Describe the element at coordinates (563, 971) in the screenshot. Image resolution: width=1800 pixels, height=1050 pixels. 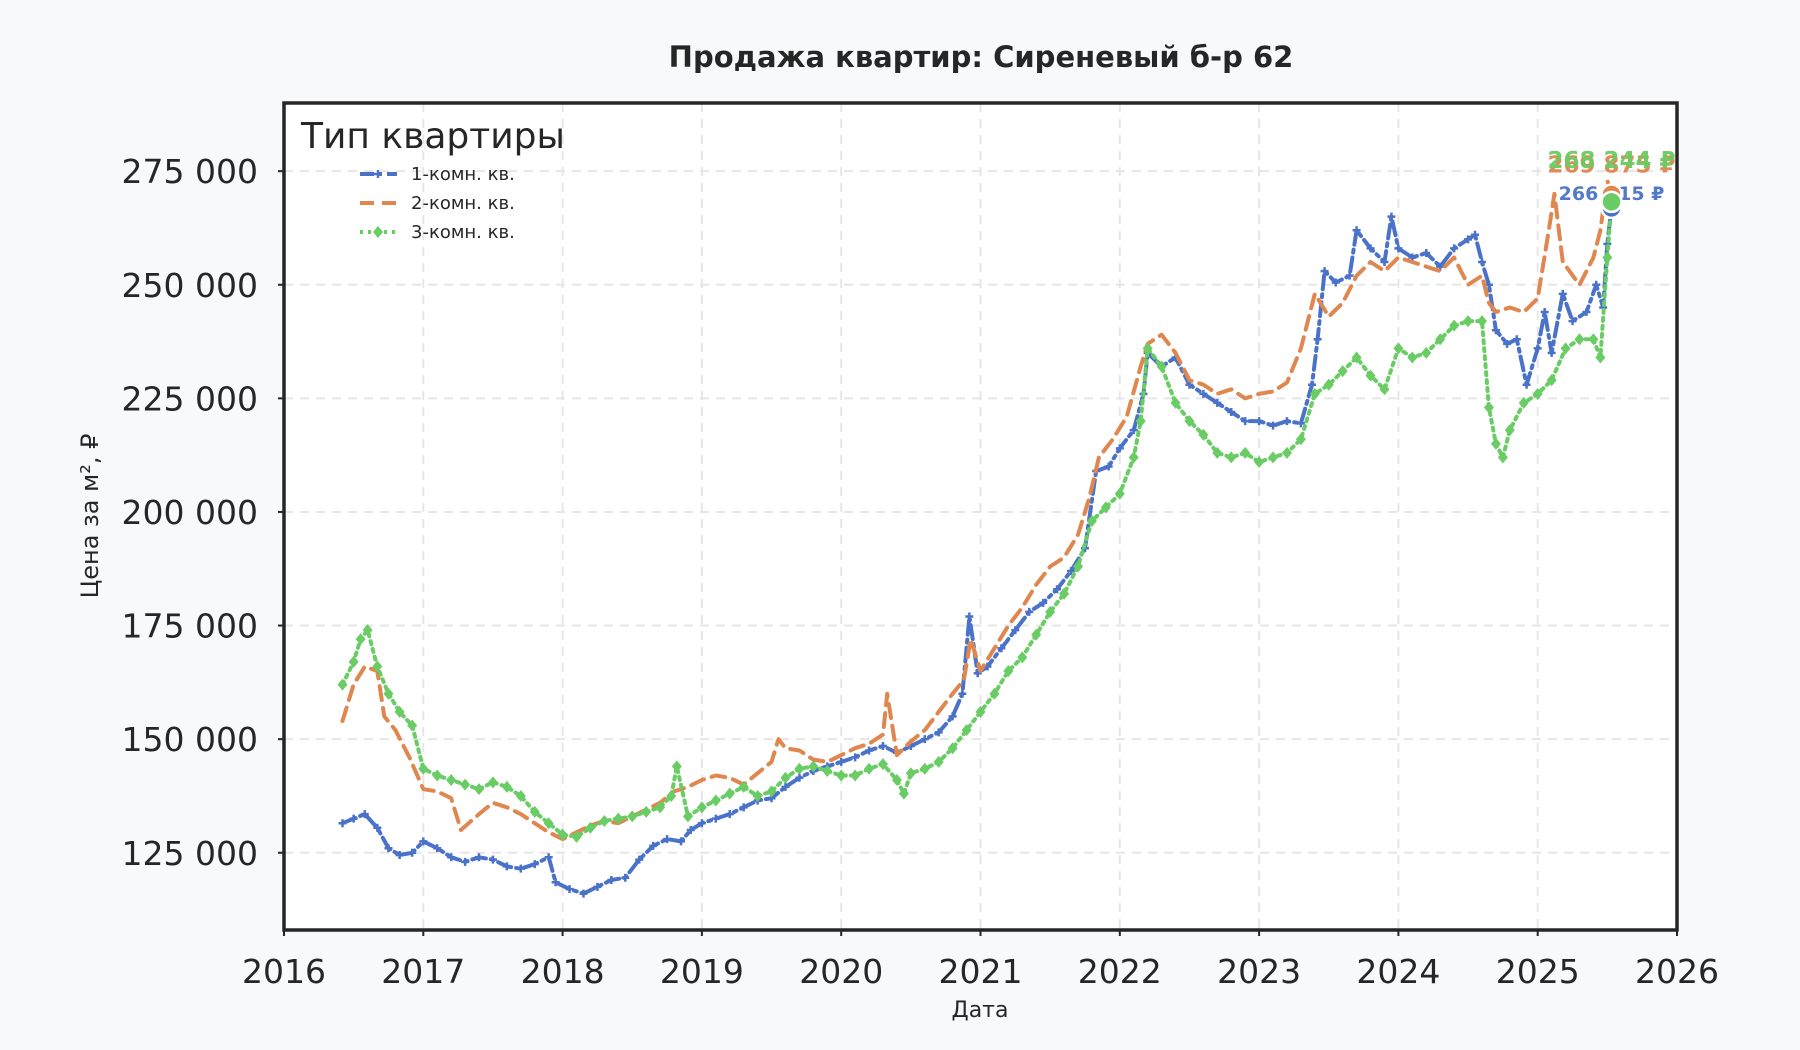
I see `x-tick-label: 2018` at that location.